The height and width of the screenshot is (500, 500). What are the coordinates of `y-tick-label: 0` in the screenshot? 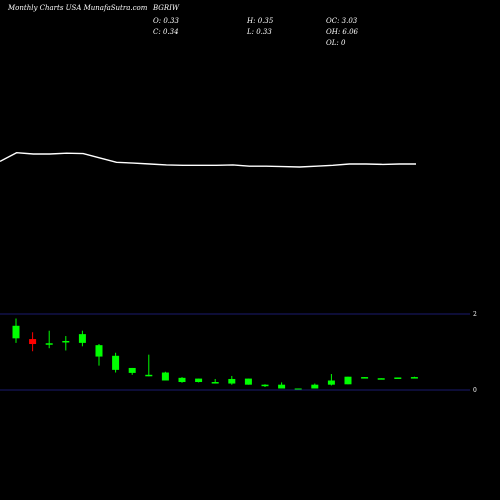 It's located at (475, 390).